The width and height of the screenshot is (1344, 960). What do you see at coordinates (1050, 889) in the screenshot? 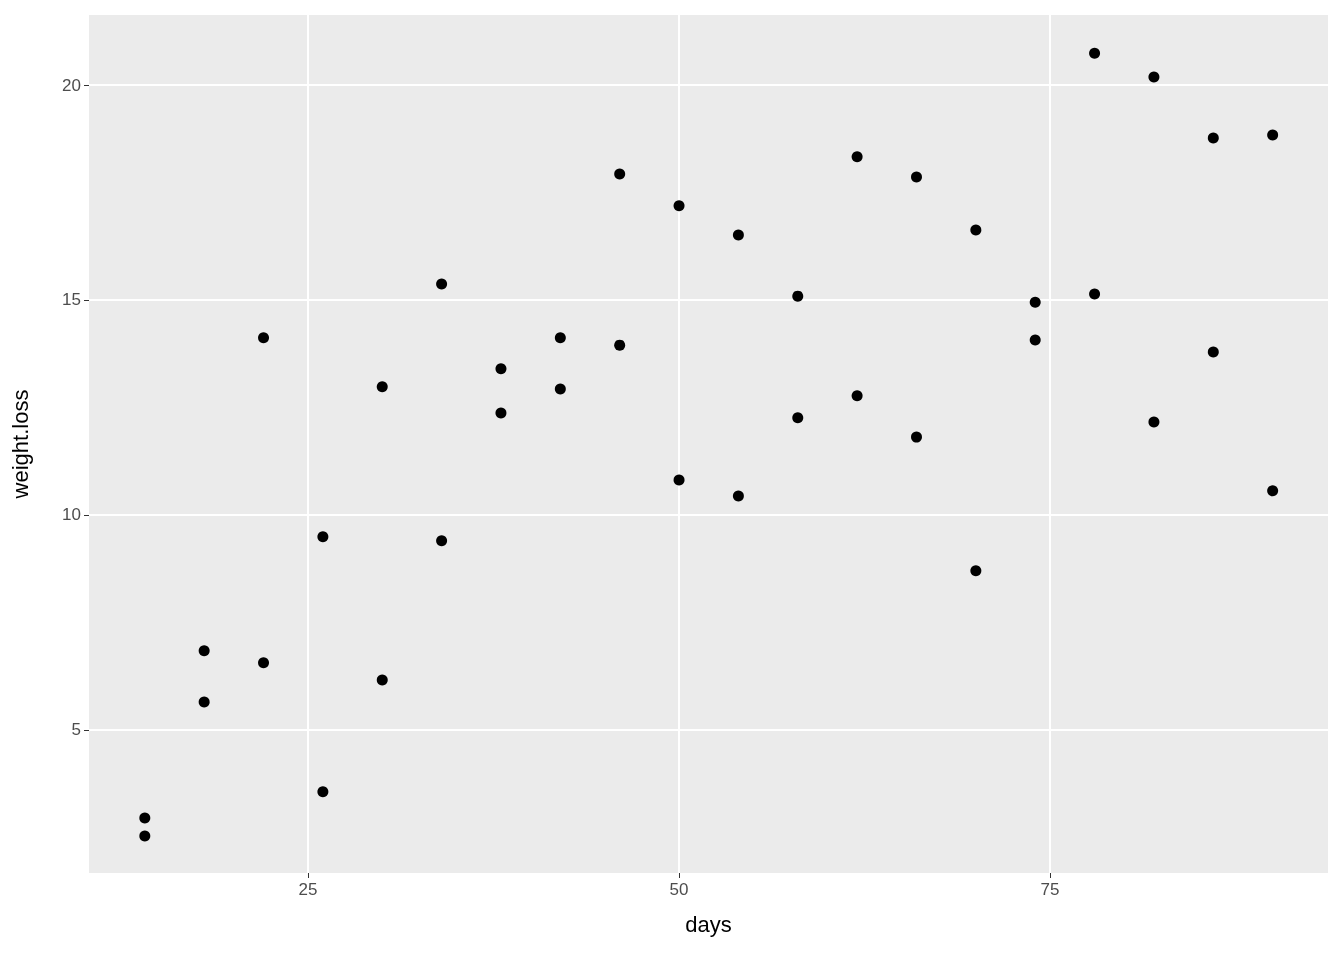
I see `x-tick-label: 75` at bounding box center [1050, 889].